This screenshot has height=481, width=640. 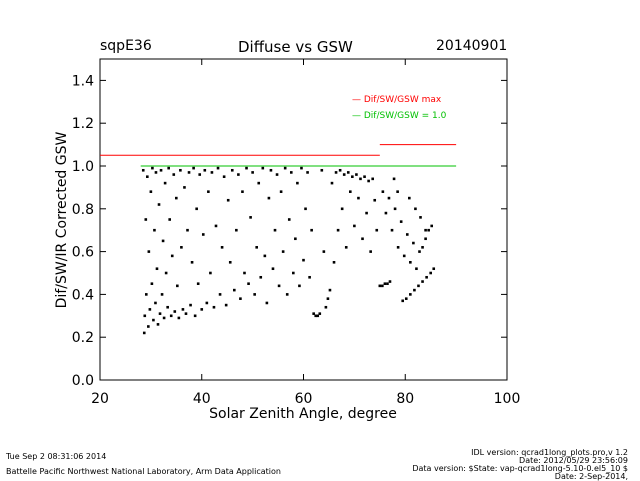 What do you see at coordinates (591, 476) in the screenshot?
I see `footer-data-date: Date: 2-Sep-2014,` at bounding box center [591, 476].